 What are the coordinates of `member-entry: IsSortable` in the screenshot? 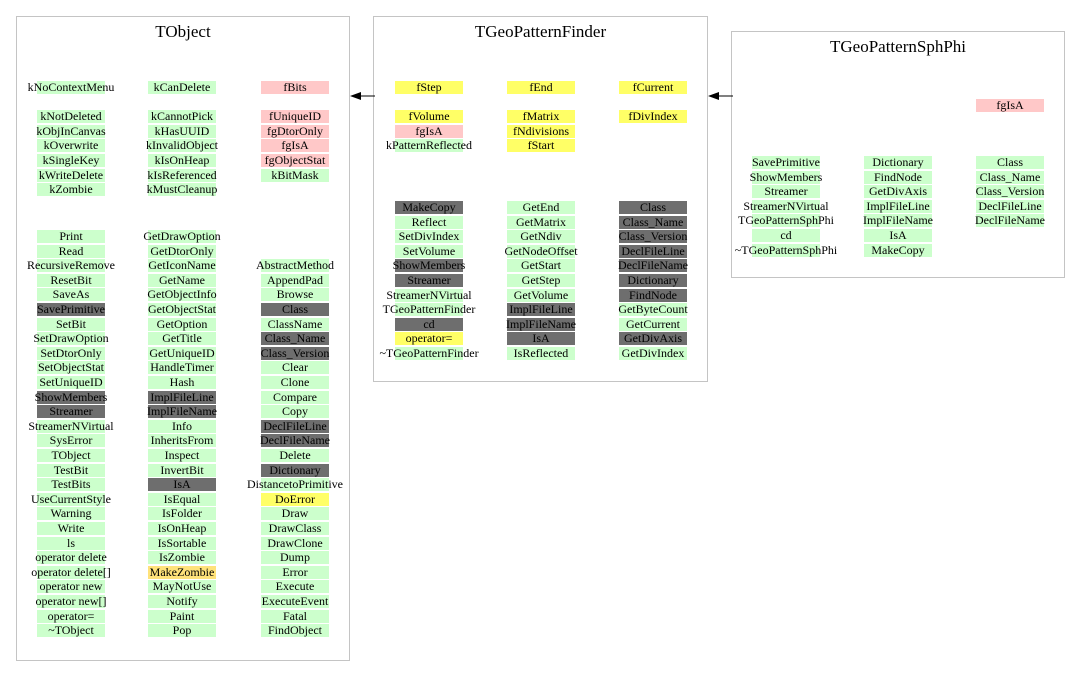 It's located at (182, 543).